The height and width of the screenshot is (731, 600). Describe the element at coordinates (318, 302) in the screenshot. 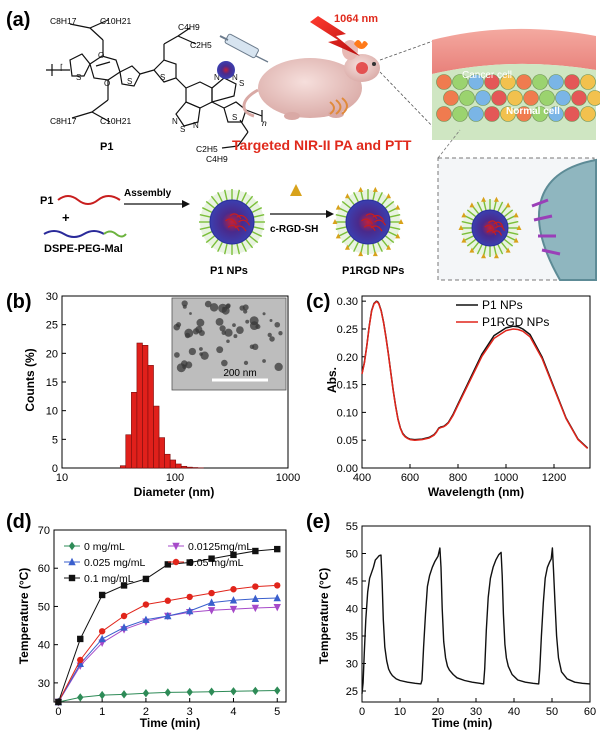

I see `panel-c-letter: (c)` at that location.